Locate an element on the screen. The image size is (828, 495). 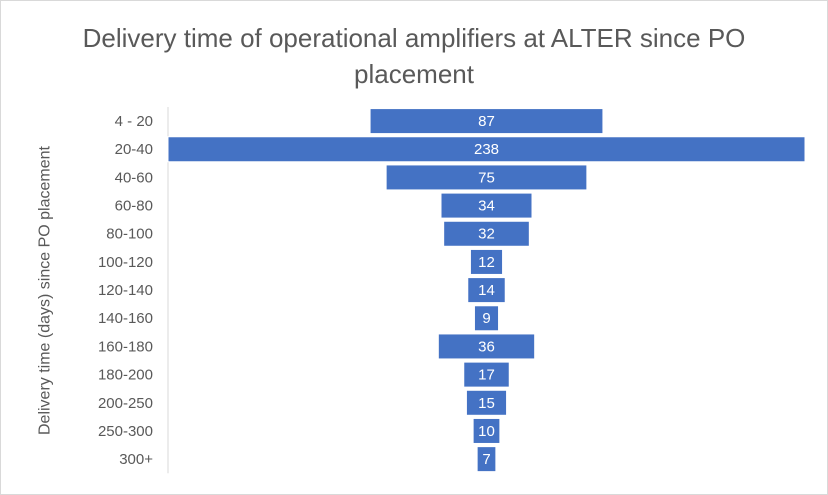
y-tick-label: 180-200 is located at coordinates (125, 375).